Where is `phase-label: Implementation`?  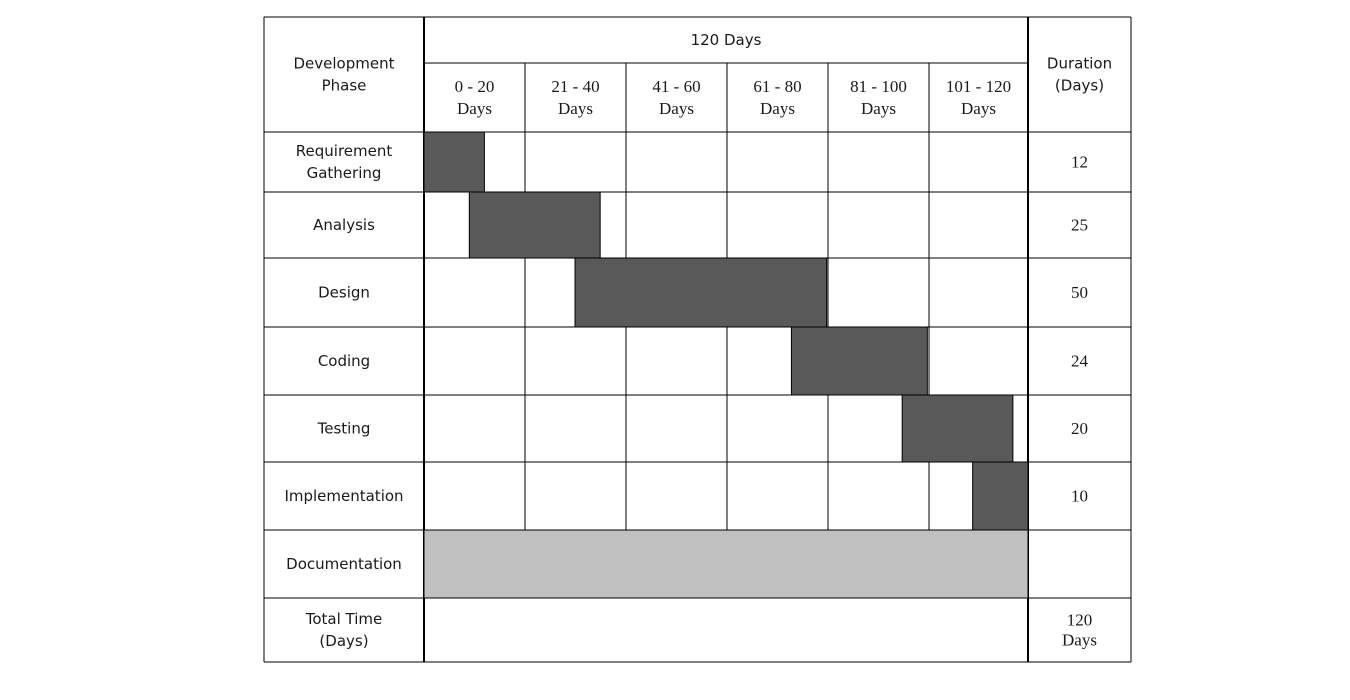
phase-label: Implementation is located at coordinates (343, 496).